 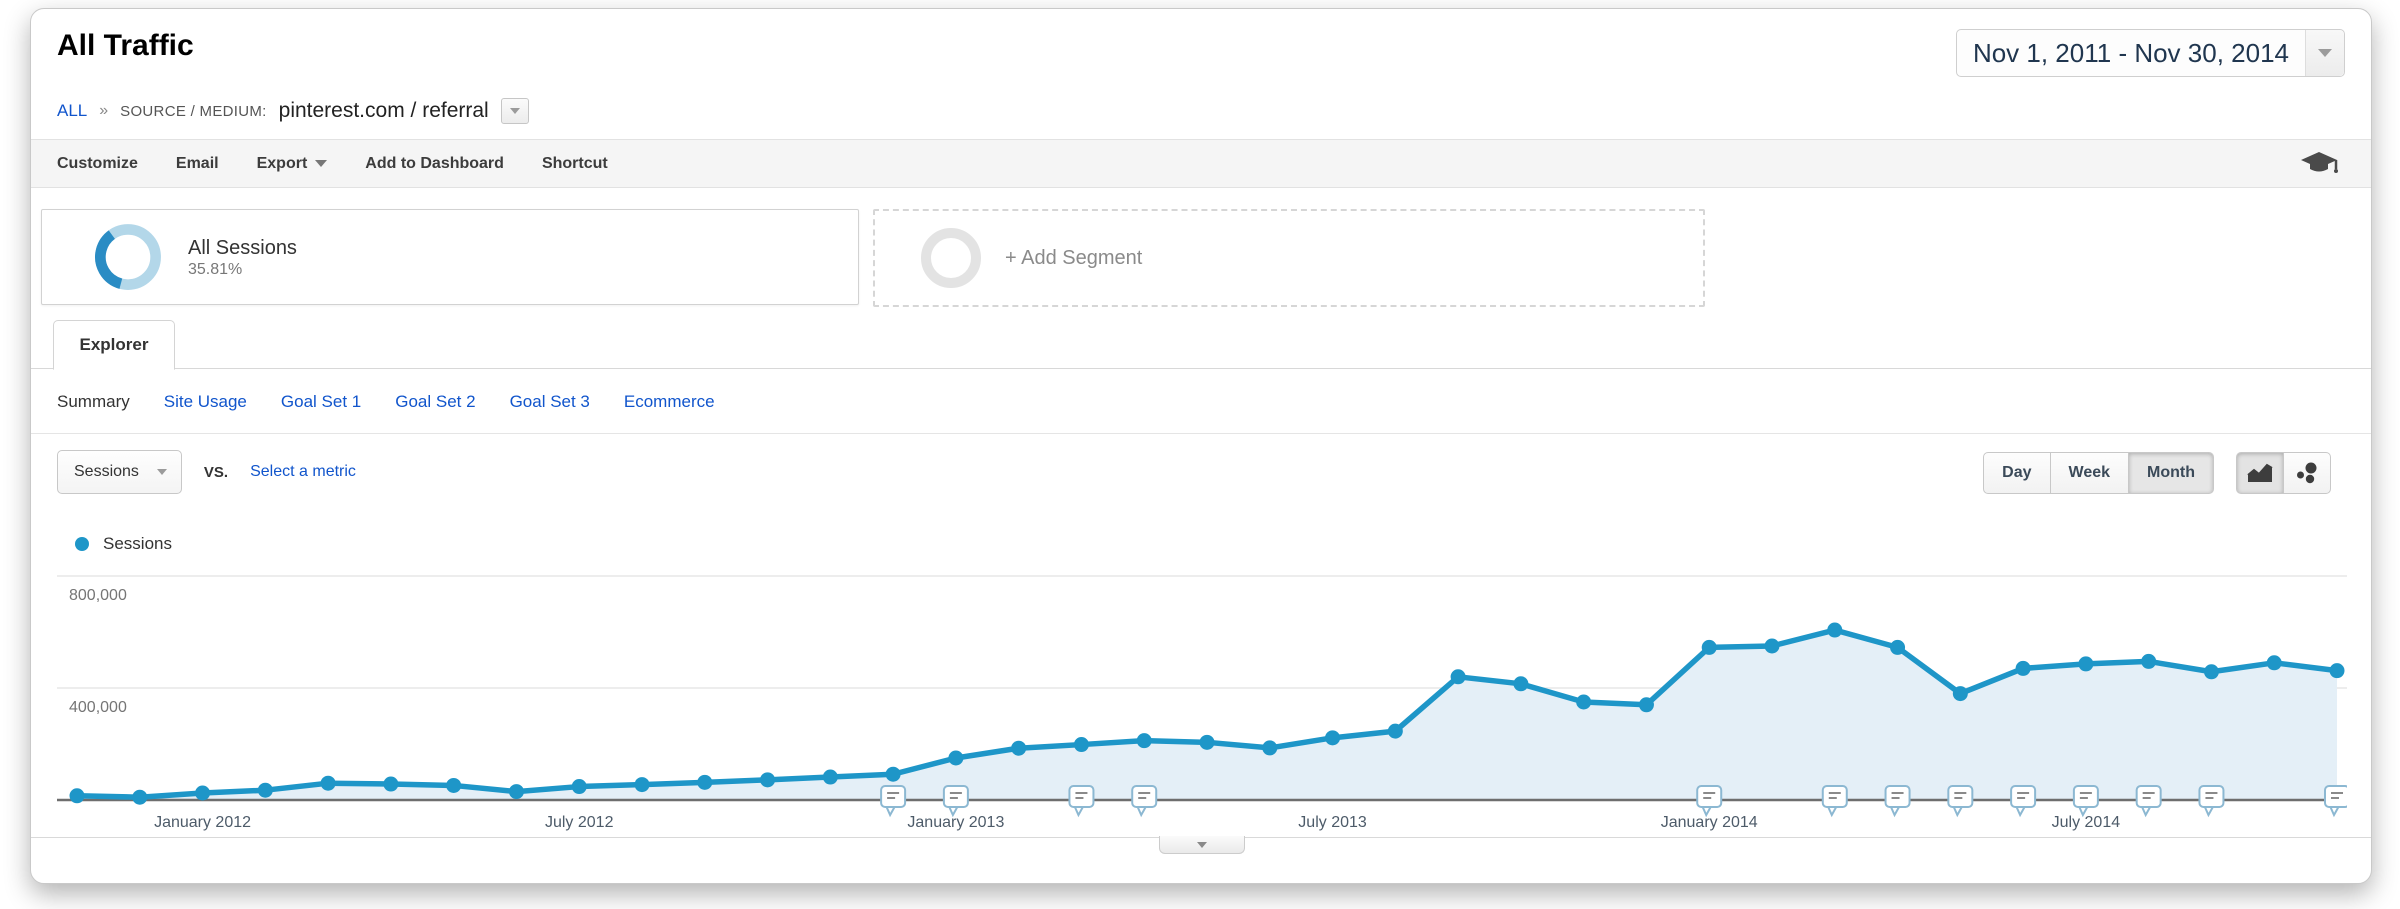 What do you see at coordinates (125, 45) in the screenshot?
I see `page-title: All Traffic` at bounding box center [125, 45].